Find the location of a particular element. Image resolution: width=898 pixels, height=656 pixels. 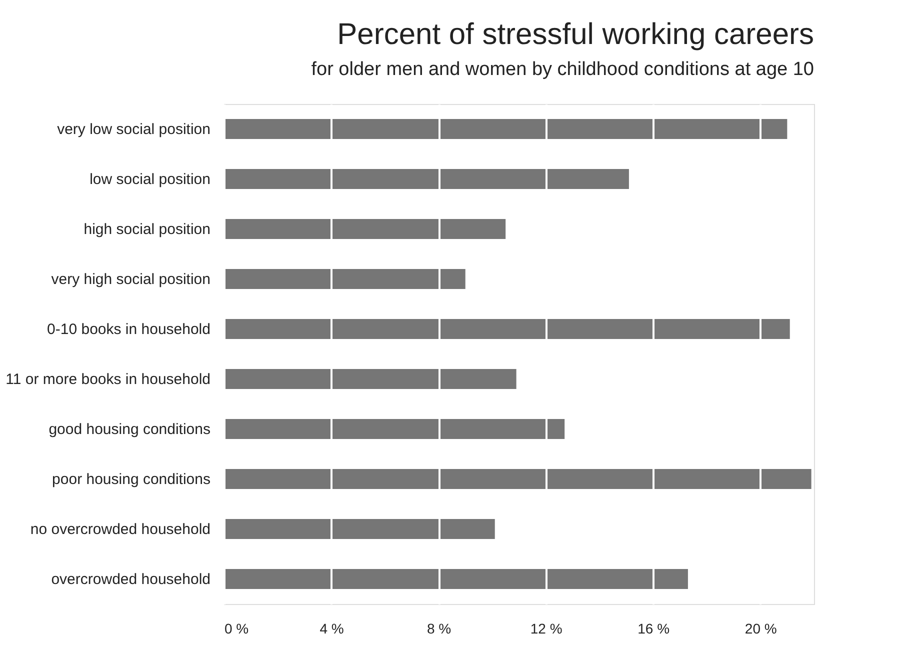

chart-subtitle: for older men and women by childhood conditions at age 10 is located at coordinates (562, 69).